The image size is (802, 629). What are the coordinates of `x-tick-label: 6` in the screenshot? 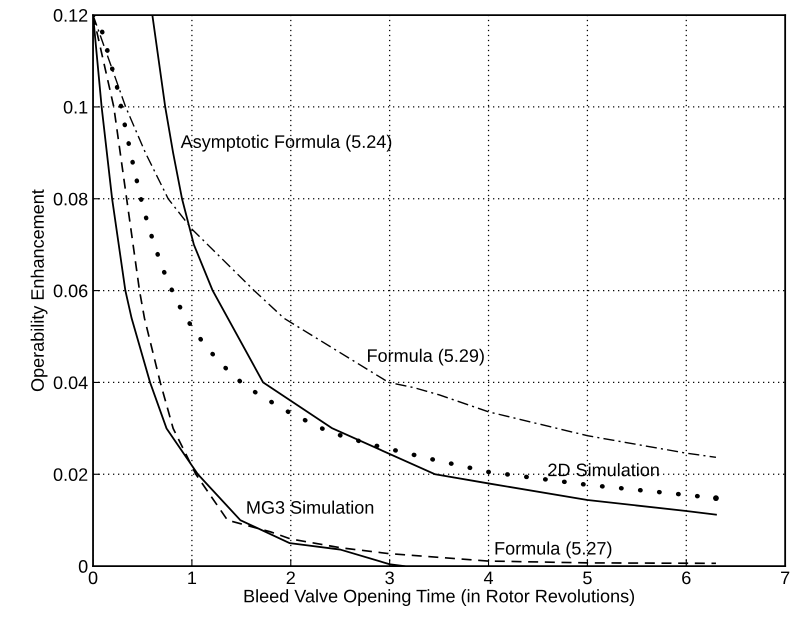 It's located at (686, 577).